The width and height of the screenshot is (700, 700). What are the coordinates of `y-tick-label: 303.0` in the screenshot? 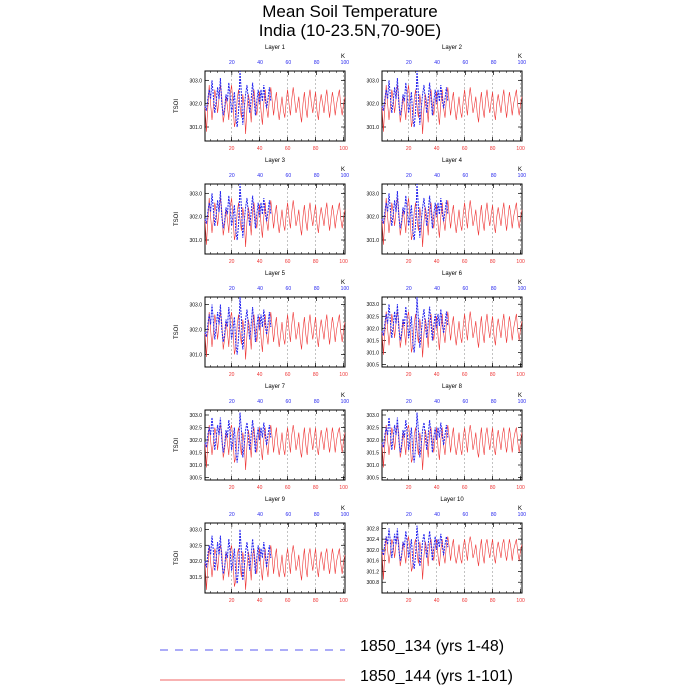 It's located at (372, 416).